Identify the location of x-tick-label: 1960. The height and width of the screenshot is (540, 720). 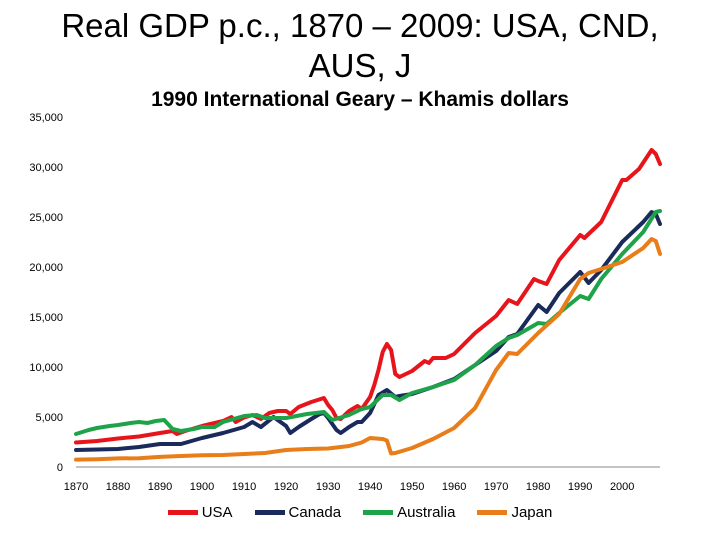
(454, 487).